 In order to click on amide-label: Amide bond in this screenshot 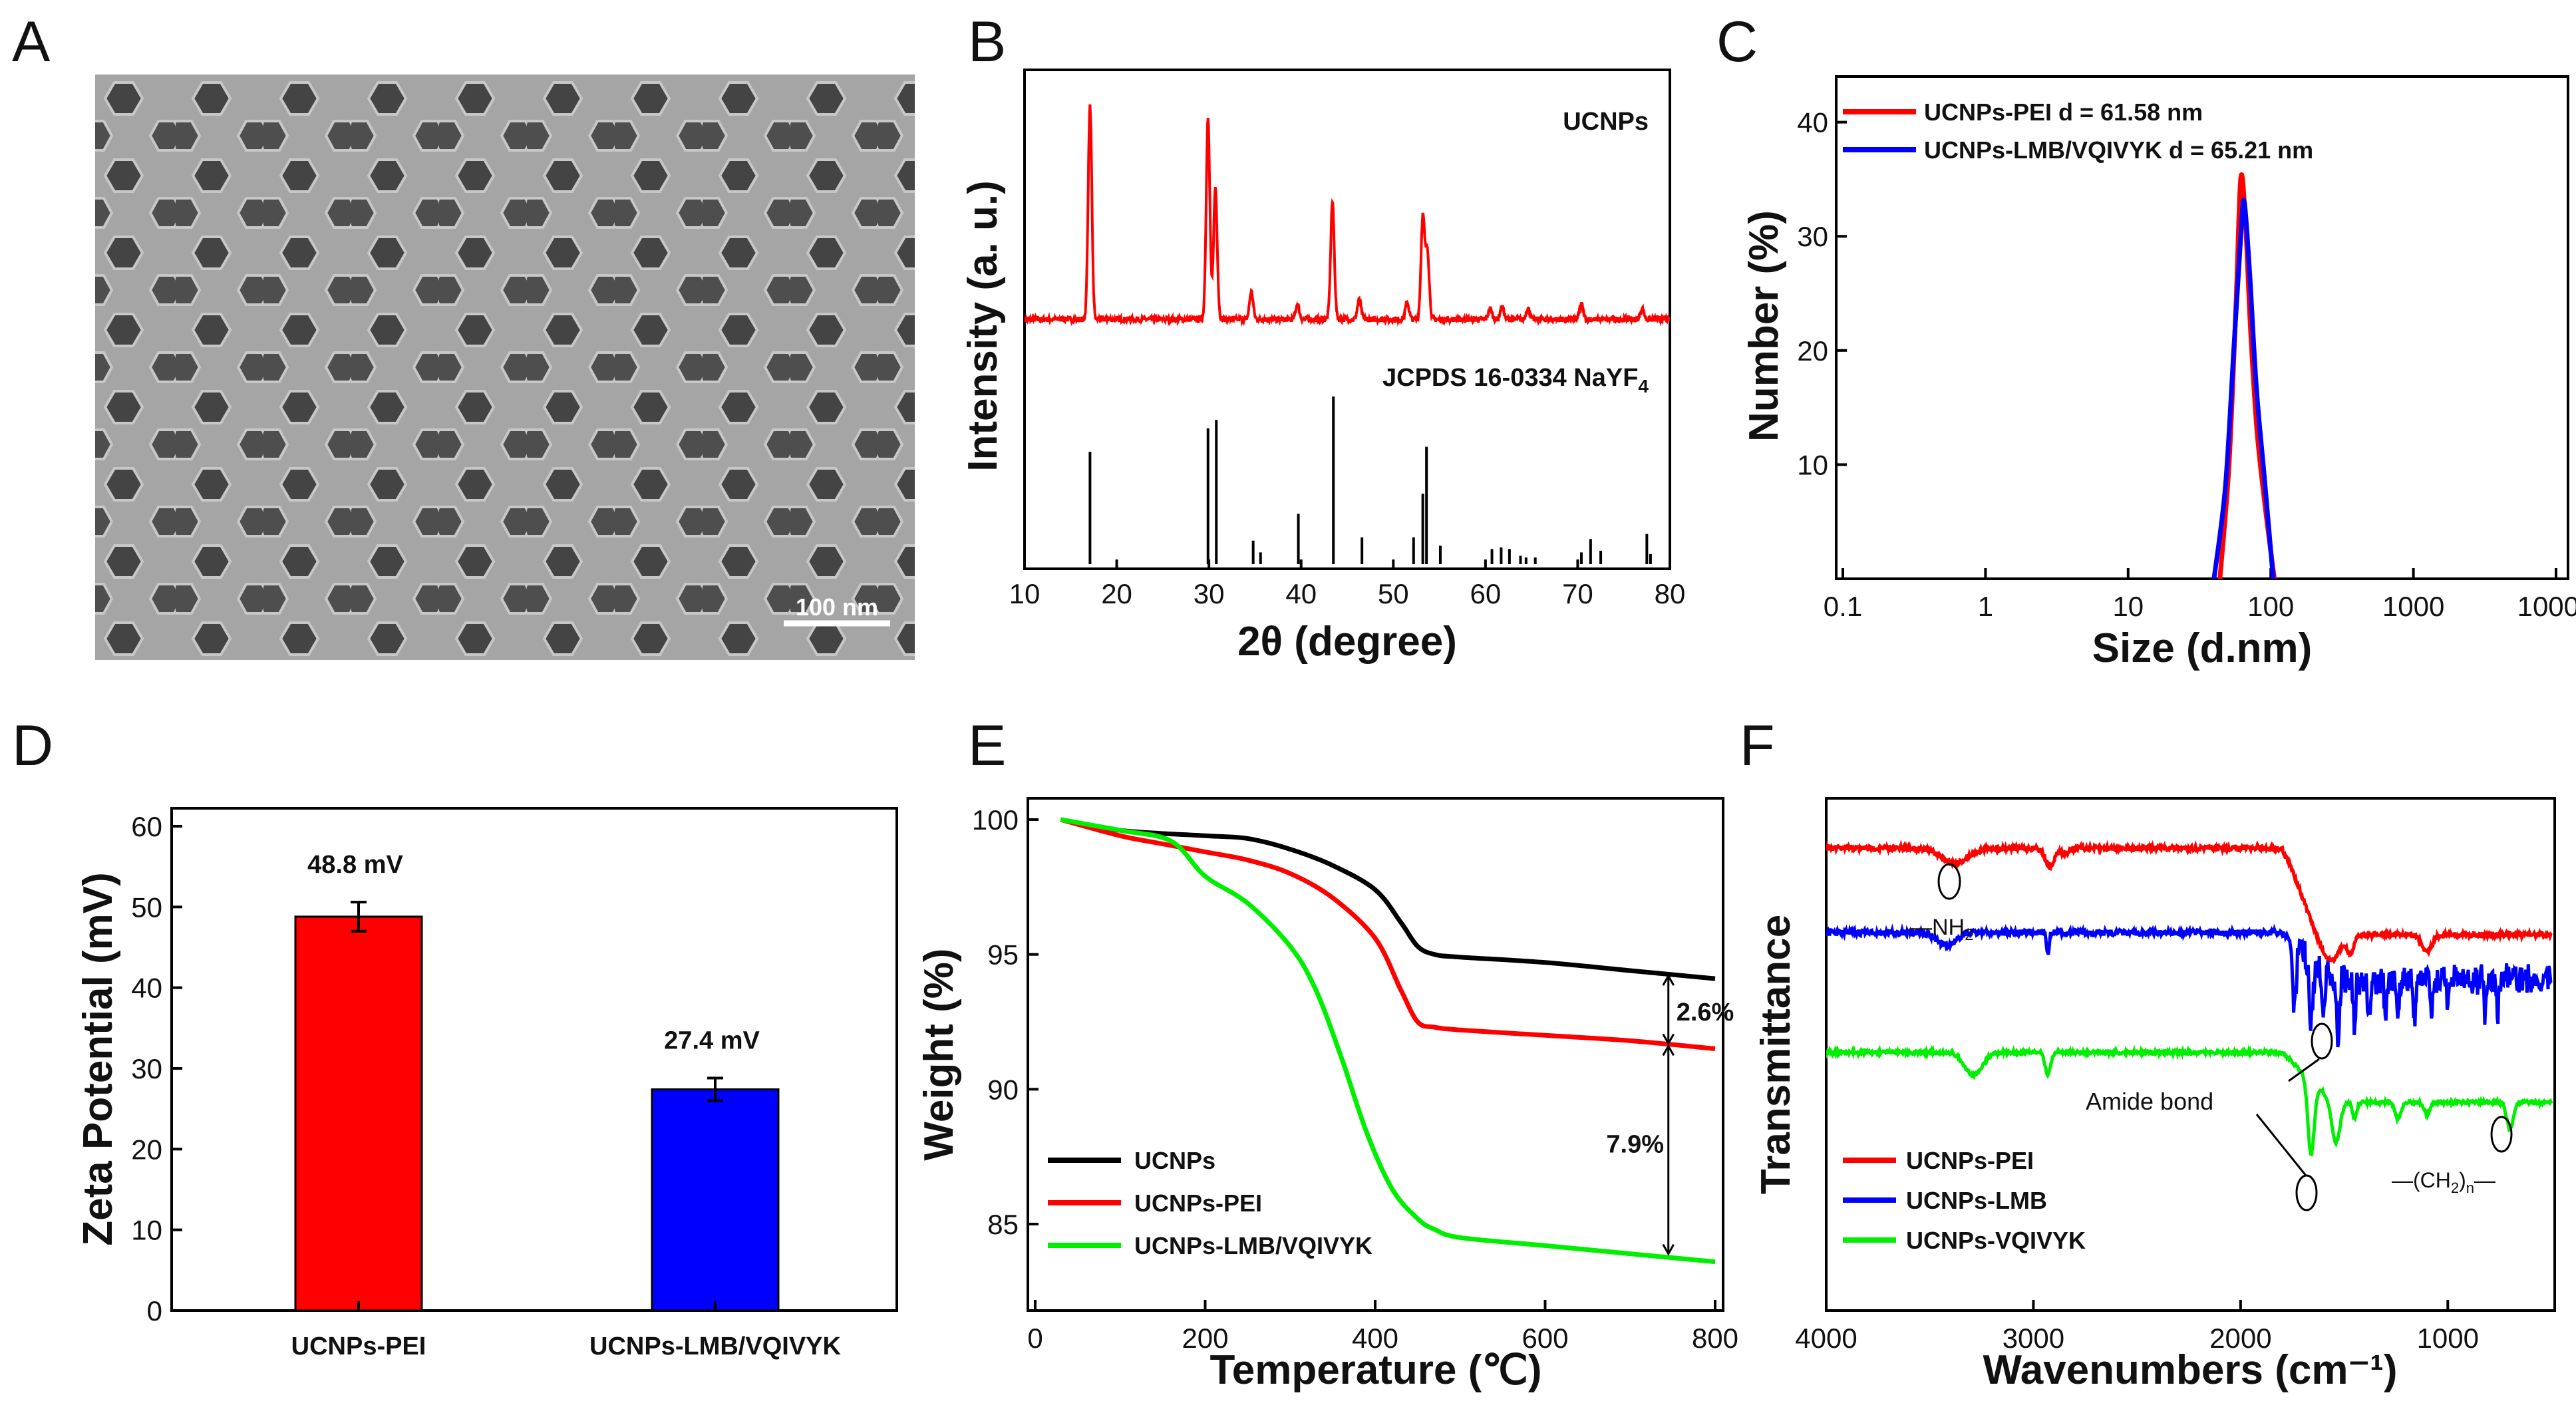, I will do `click(2149, 1101)`.